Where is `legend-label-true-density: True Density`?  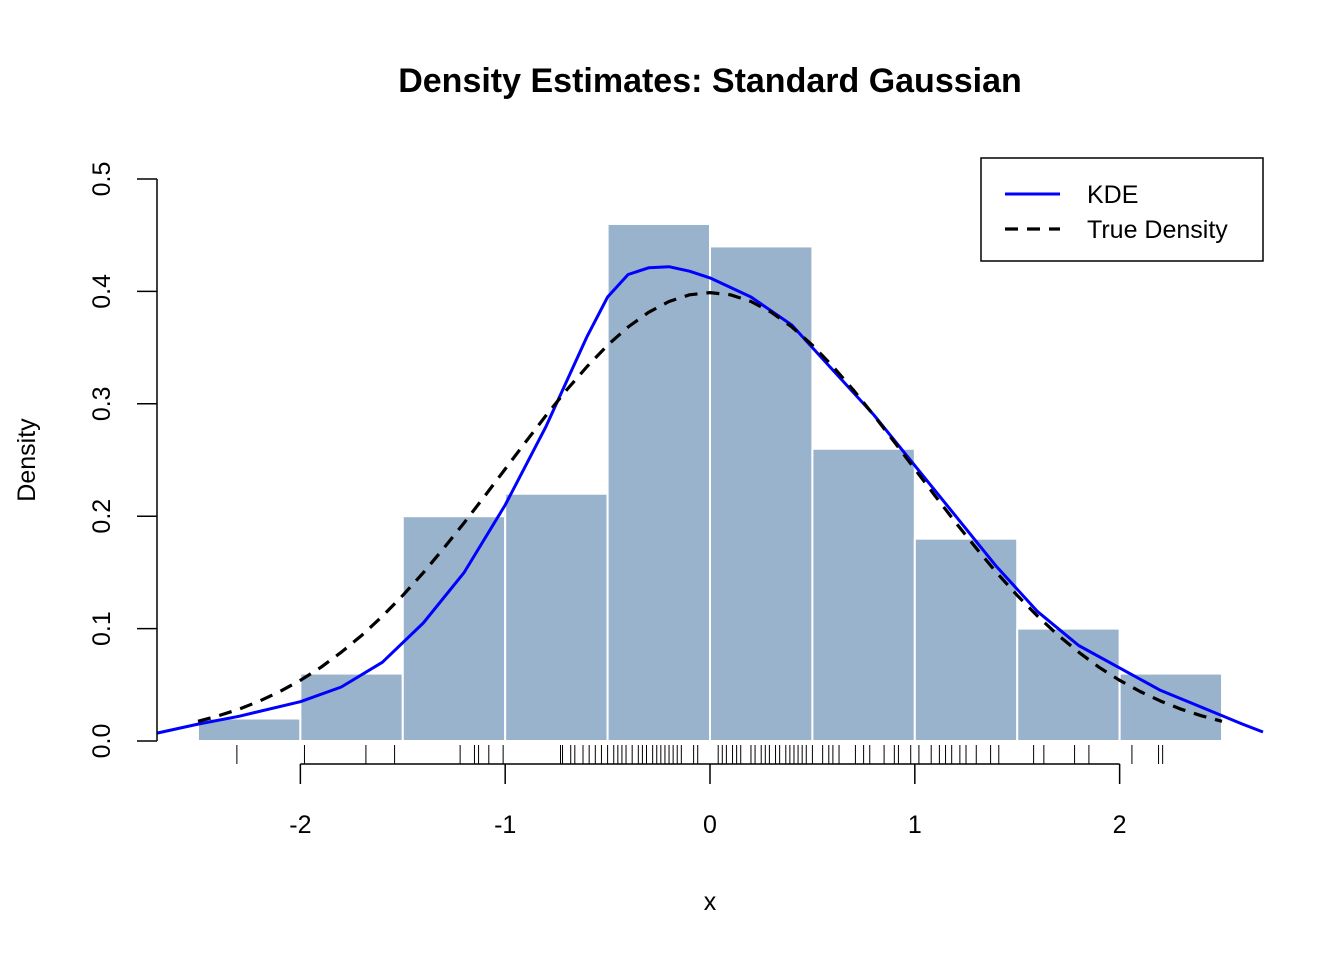 legend-label-true-density: True Density is located at coordinates (1157, 230).